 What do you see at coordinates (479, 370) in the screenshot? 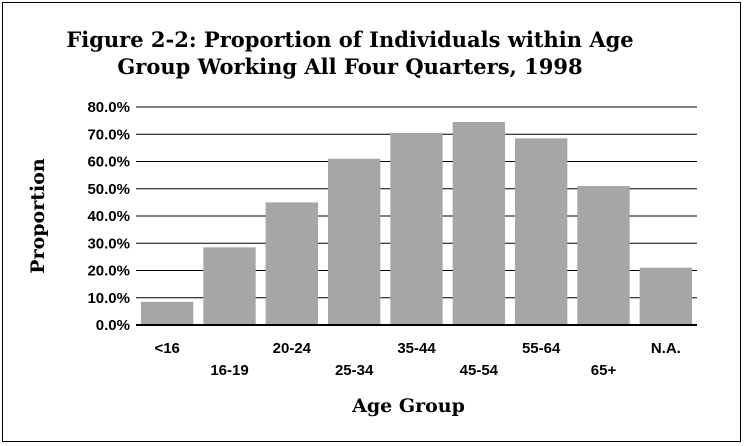
I see `x-tick-label: 45-54` at bounding box center [479, 370].